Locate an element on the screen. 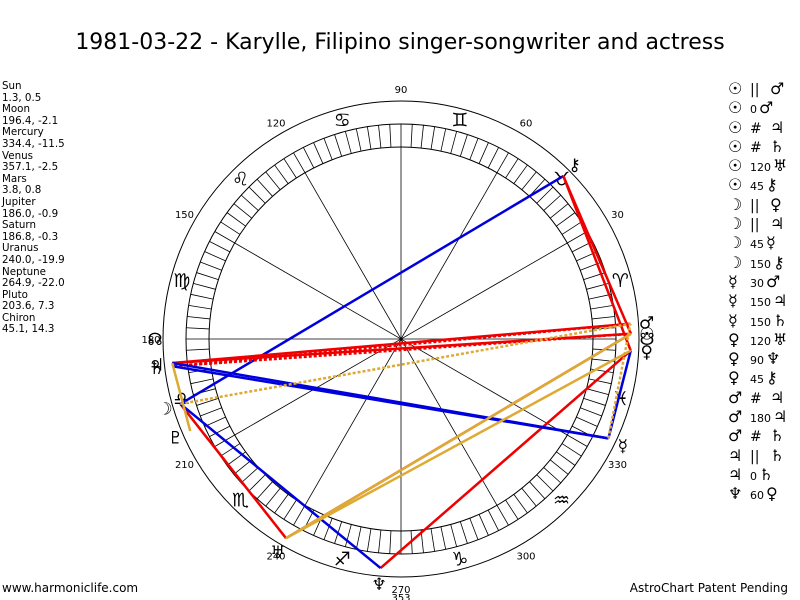  aspect-planet-b: ♂ is located at coordinates (777, 88).